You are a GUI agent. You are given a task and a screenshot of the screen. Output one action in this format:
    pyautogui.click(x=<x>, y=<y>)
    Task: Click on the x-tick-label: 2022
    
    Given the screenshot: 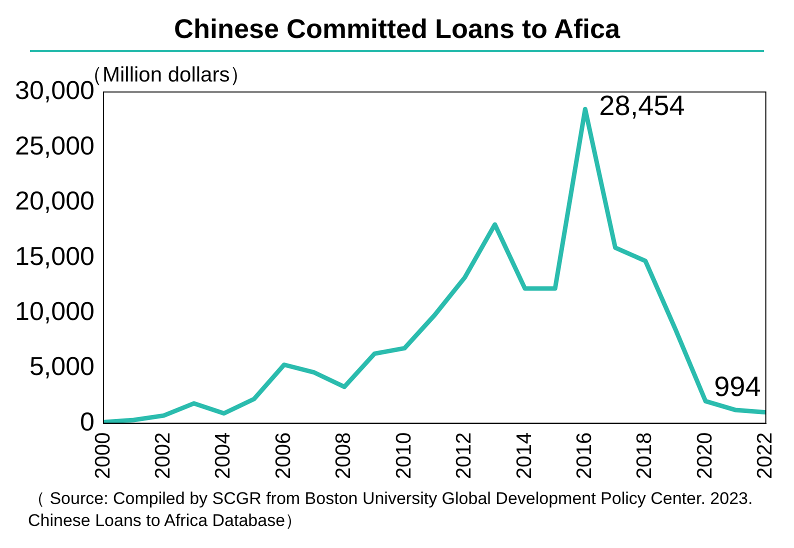 What is the action you would take?
    pyautogui.click(x=765, y=455)
    